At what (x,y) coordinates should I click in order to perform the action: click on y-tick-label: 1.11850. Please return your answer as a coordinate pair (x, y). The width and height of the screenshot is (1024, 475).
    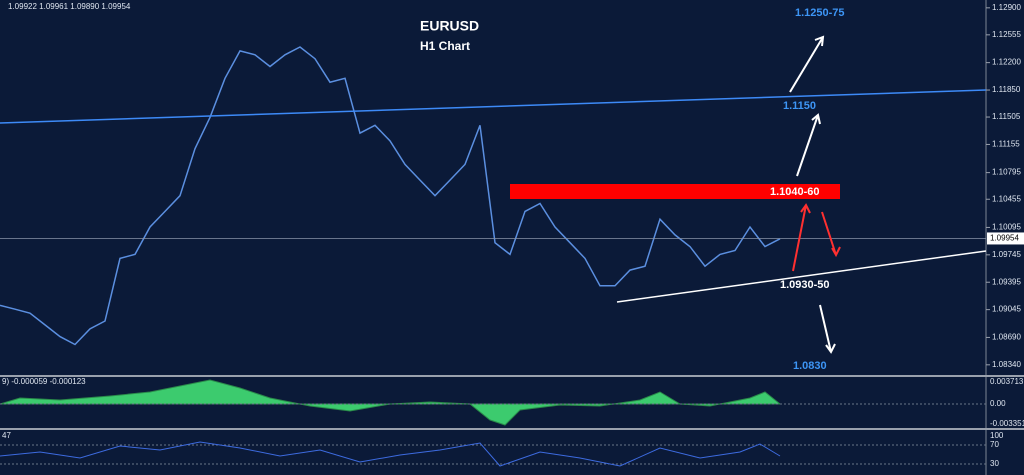
    Looking at the image, I should click on (1006, 89).